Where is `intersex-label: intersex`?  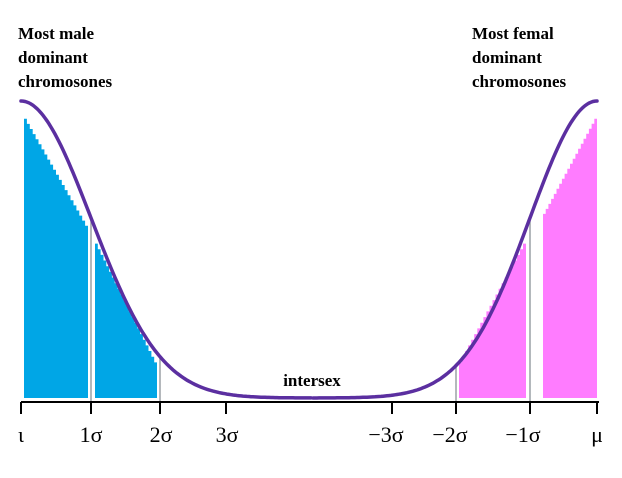
intersex-label: intersex is located at coordinates (312, 380).